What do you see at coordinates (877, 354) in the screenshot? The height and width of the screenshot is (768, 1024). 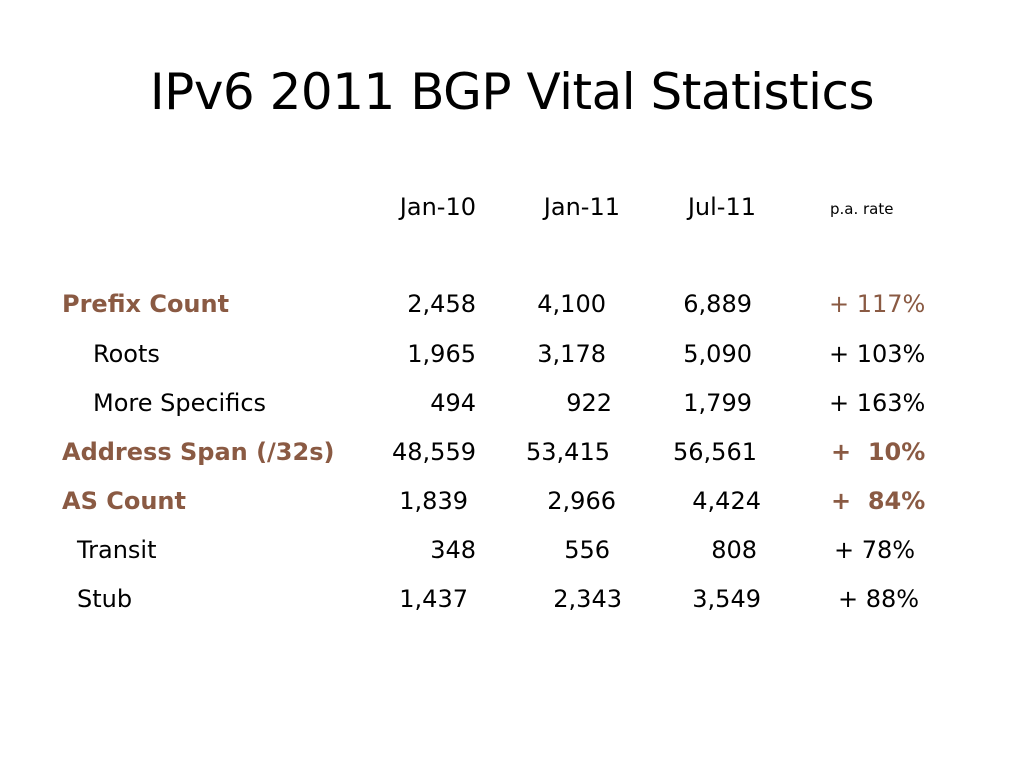 I see `cell-pa-rate: + 103%` at bounding box center [877, 354].